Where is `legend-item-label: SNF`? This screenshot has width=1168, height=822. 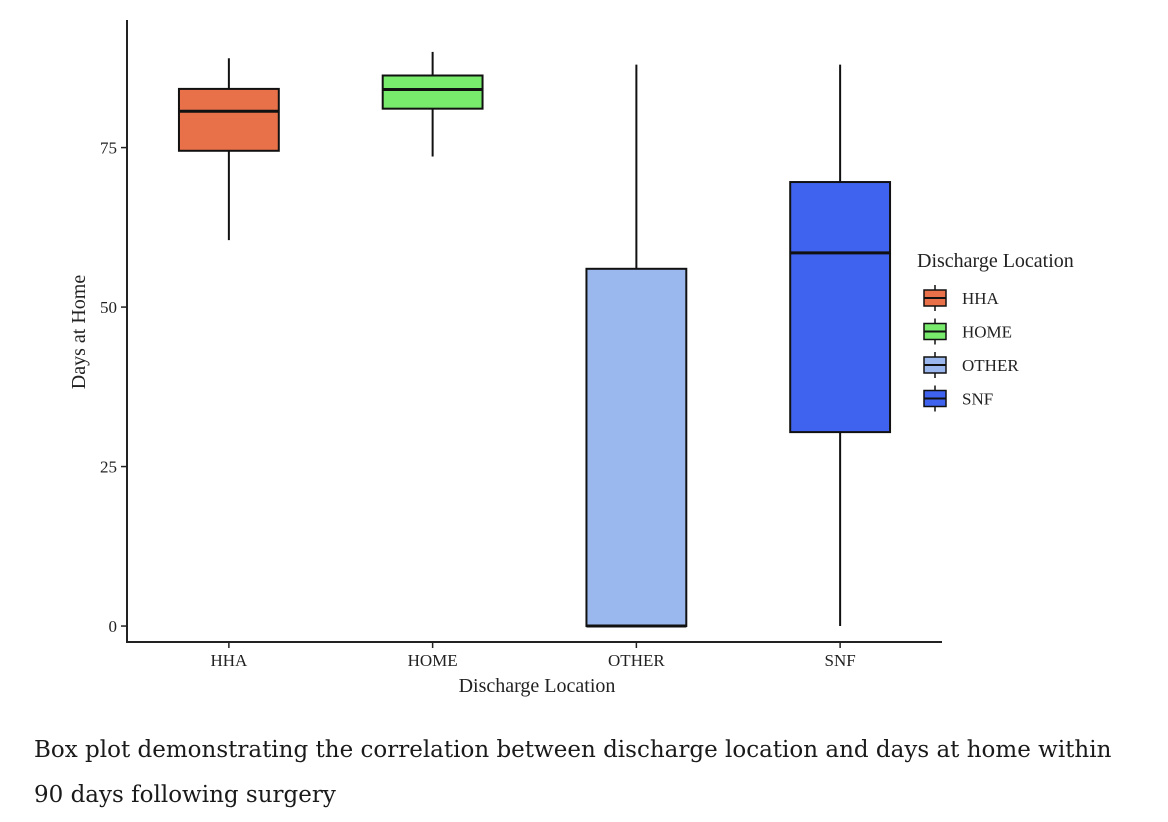 legend-item-label: SNF is located at coordinates (977, 399).